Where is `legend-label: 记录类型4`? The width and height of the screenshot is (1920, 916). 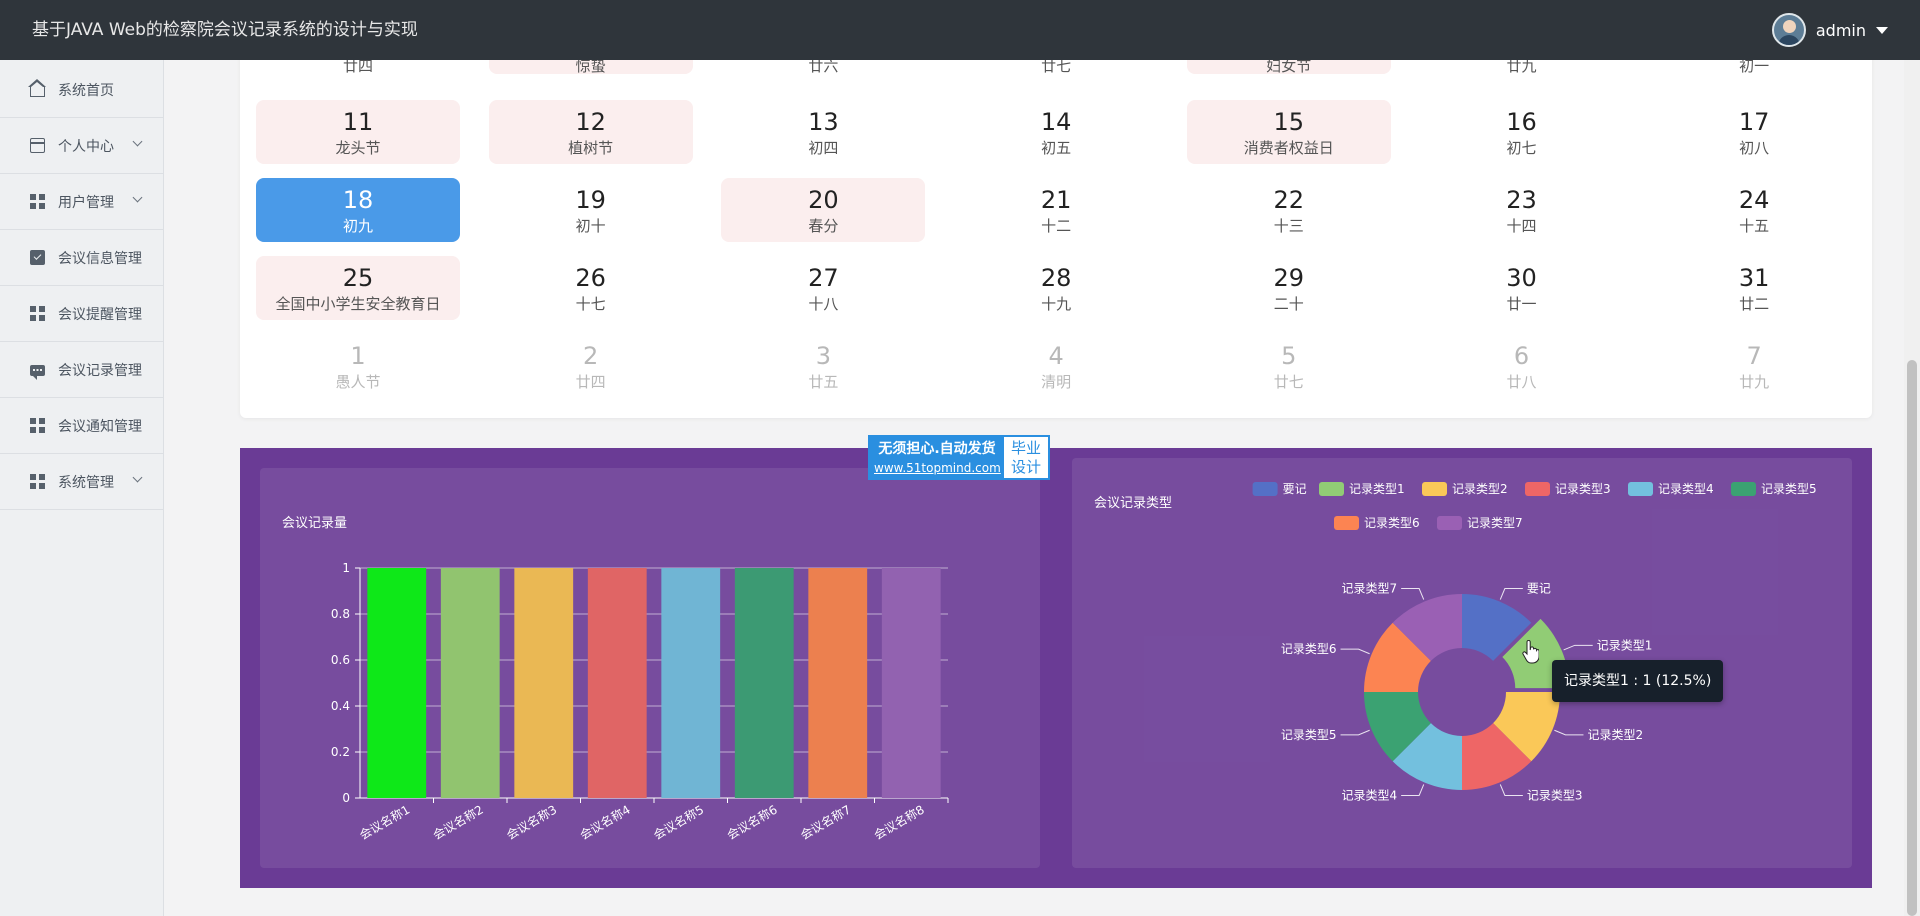
legend-label: 记录类型4 is located at coordinates (1686, 489).